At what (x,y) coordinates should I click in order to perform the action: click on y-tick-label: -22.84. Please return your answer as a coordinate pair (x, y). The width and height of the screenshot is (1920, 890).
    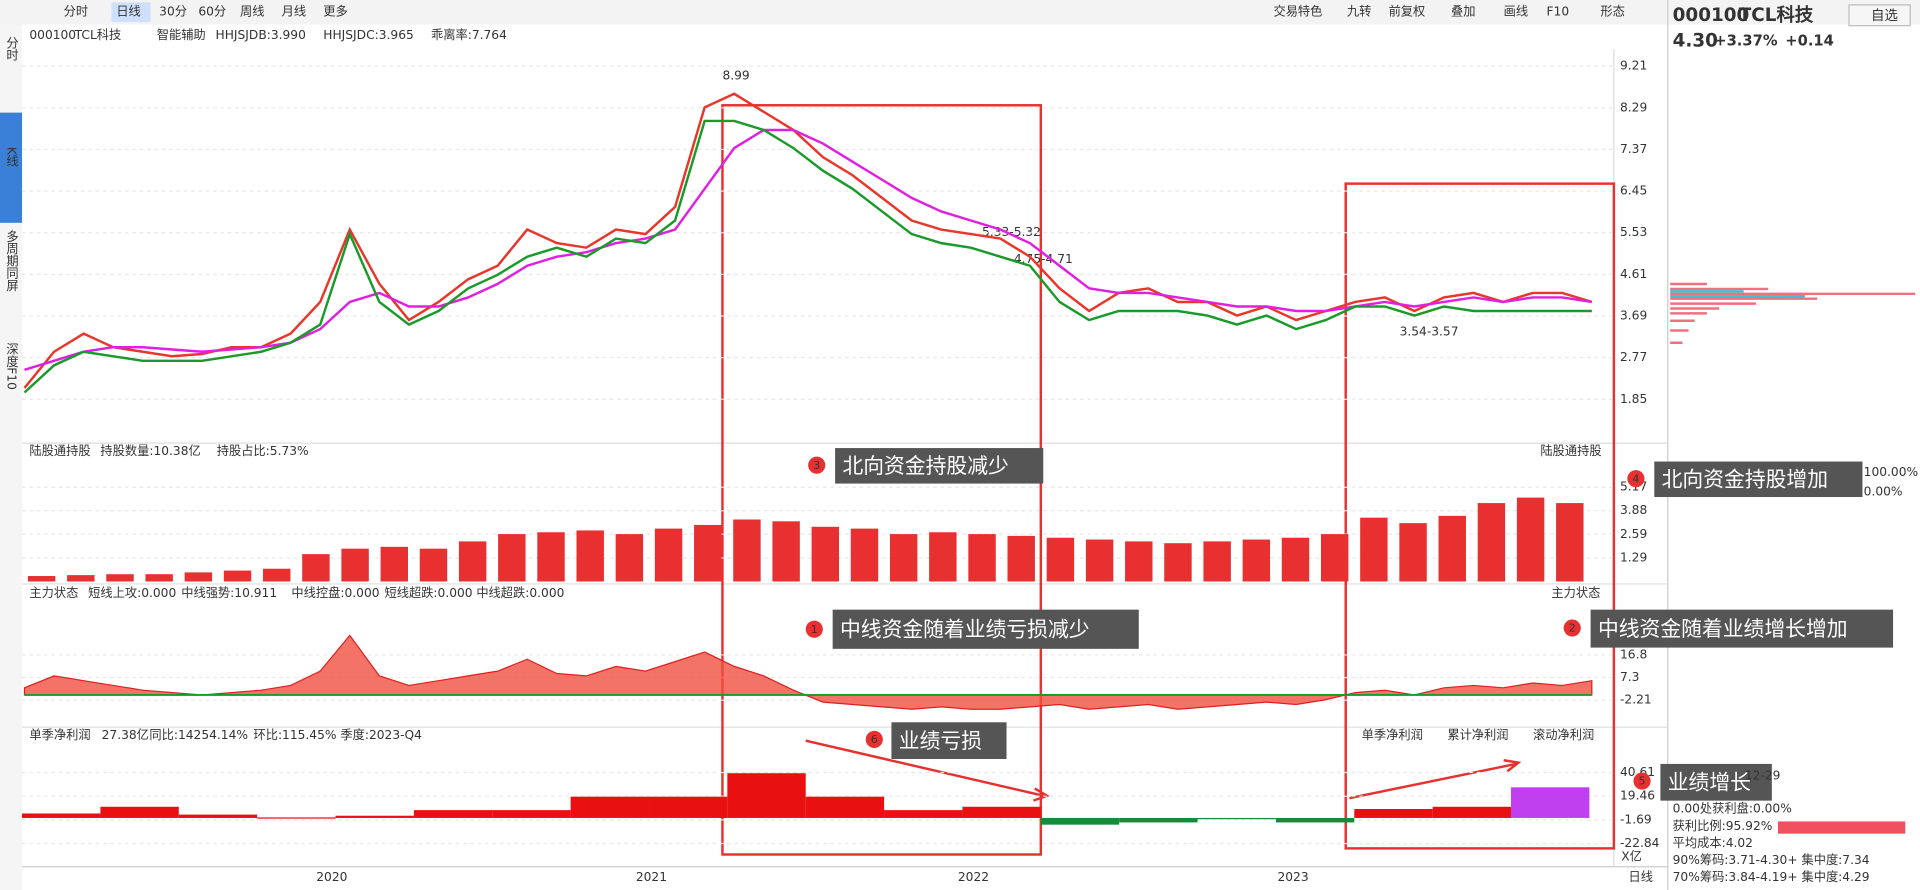
    Looking at the image, I should click on (1640, 843).